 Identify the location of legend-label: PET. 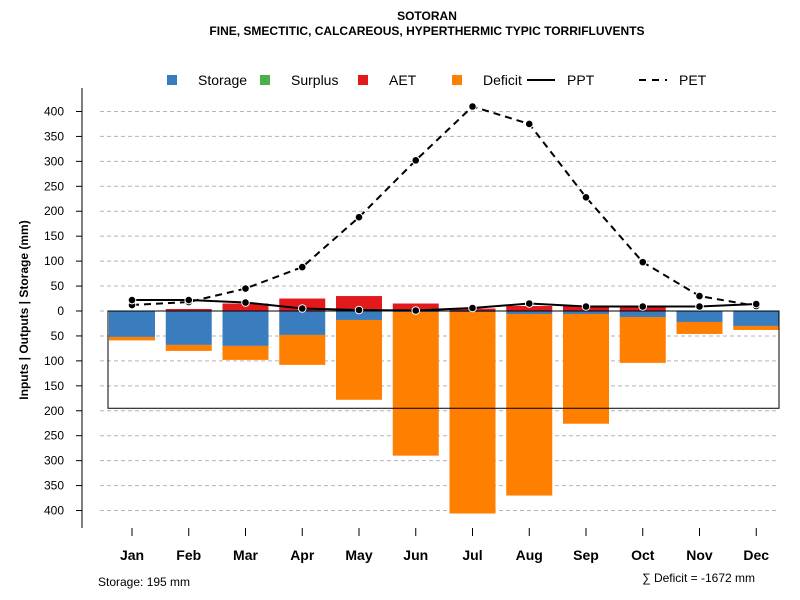
(693, 80).